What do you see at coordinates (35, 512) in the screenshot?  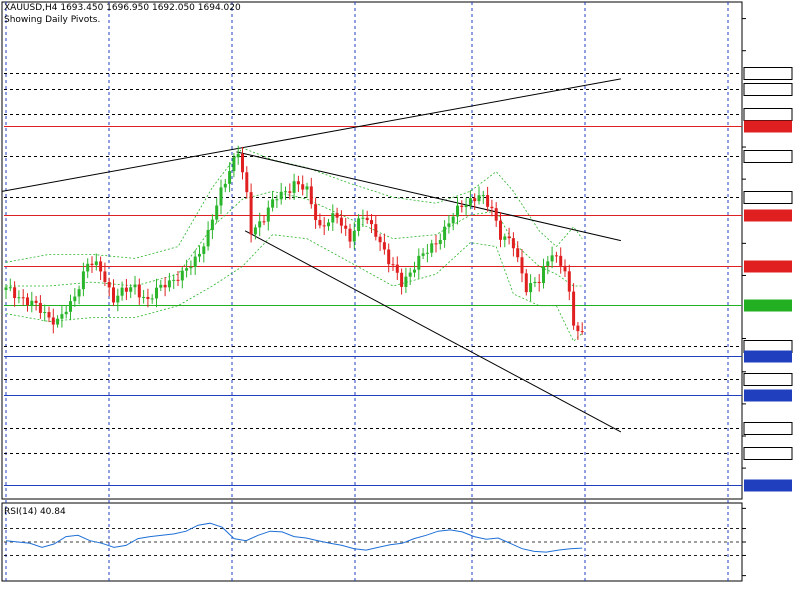 I see `rsi-label: RSI(14) 40.84` at bounding box center [35, 512].